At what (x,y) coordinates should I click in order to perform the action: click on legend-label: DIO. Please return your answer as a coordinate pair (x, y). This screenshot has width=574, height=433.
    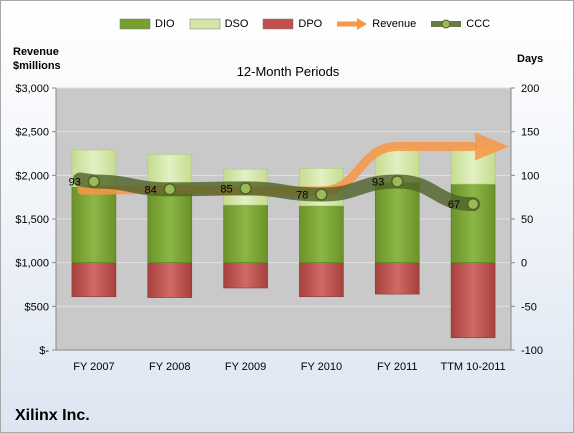
    Looking at the image, I should click on (165, 24).